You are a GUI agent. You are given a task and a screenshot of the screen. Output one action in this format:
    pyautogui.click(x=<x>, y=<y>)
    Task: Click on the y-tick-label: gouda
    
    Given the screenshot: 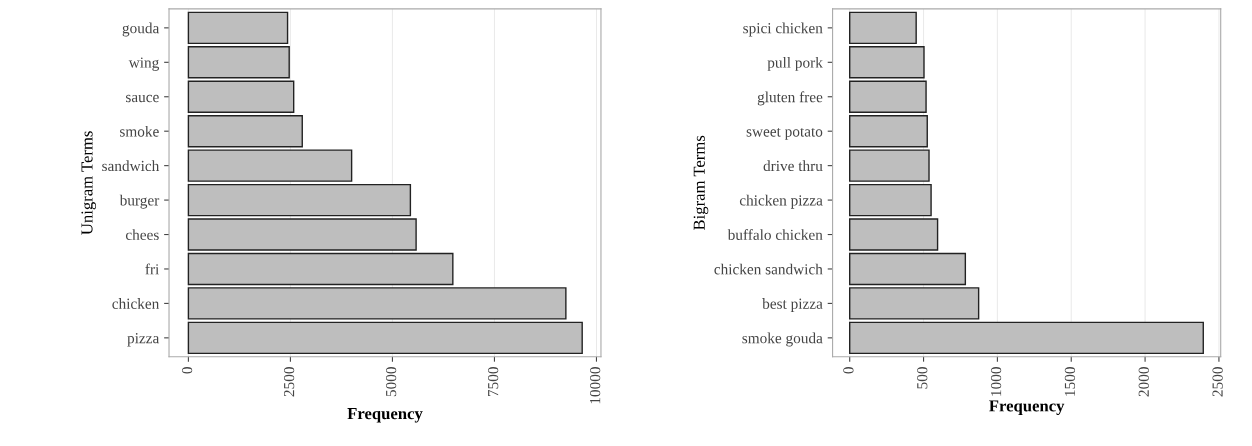 What is the action you would take?
    pyautogui.click(x=141, y=29)
    